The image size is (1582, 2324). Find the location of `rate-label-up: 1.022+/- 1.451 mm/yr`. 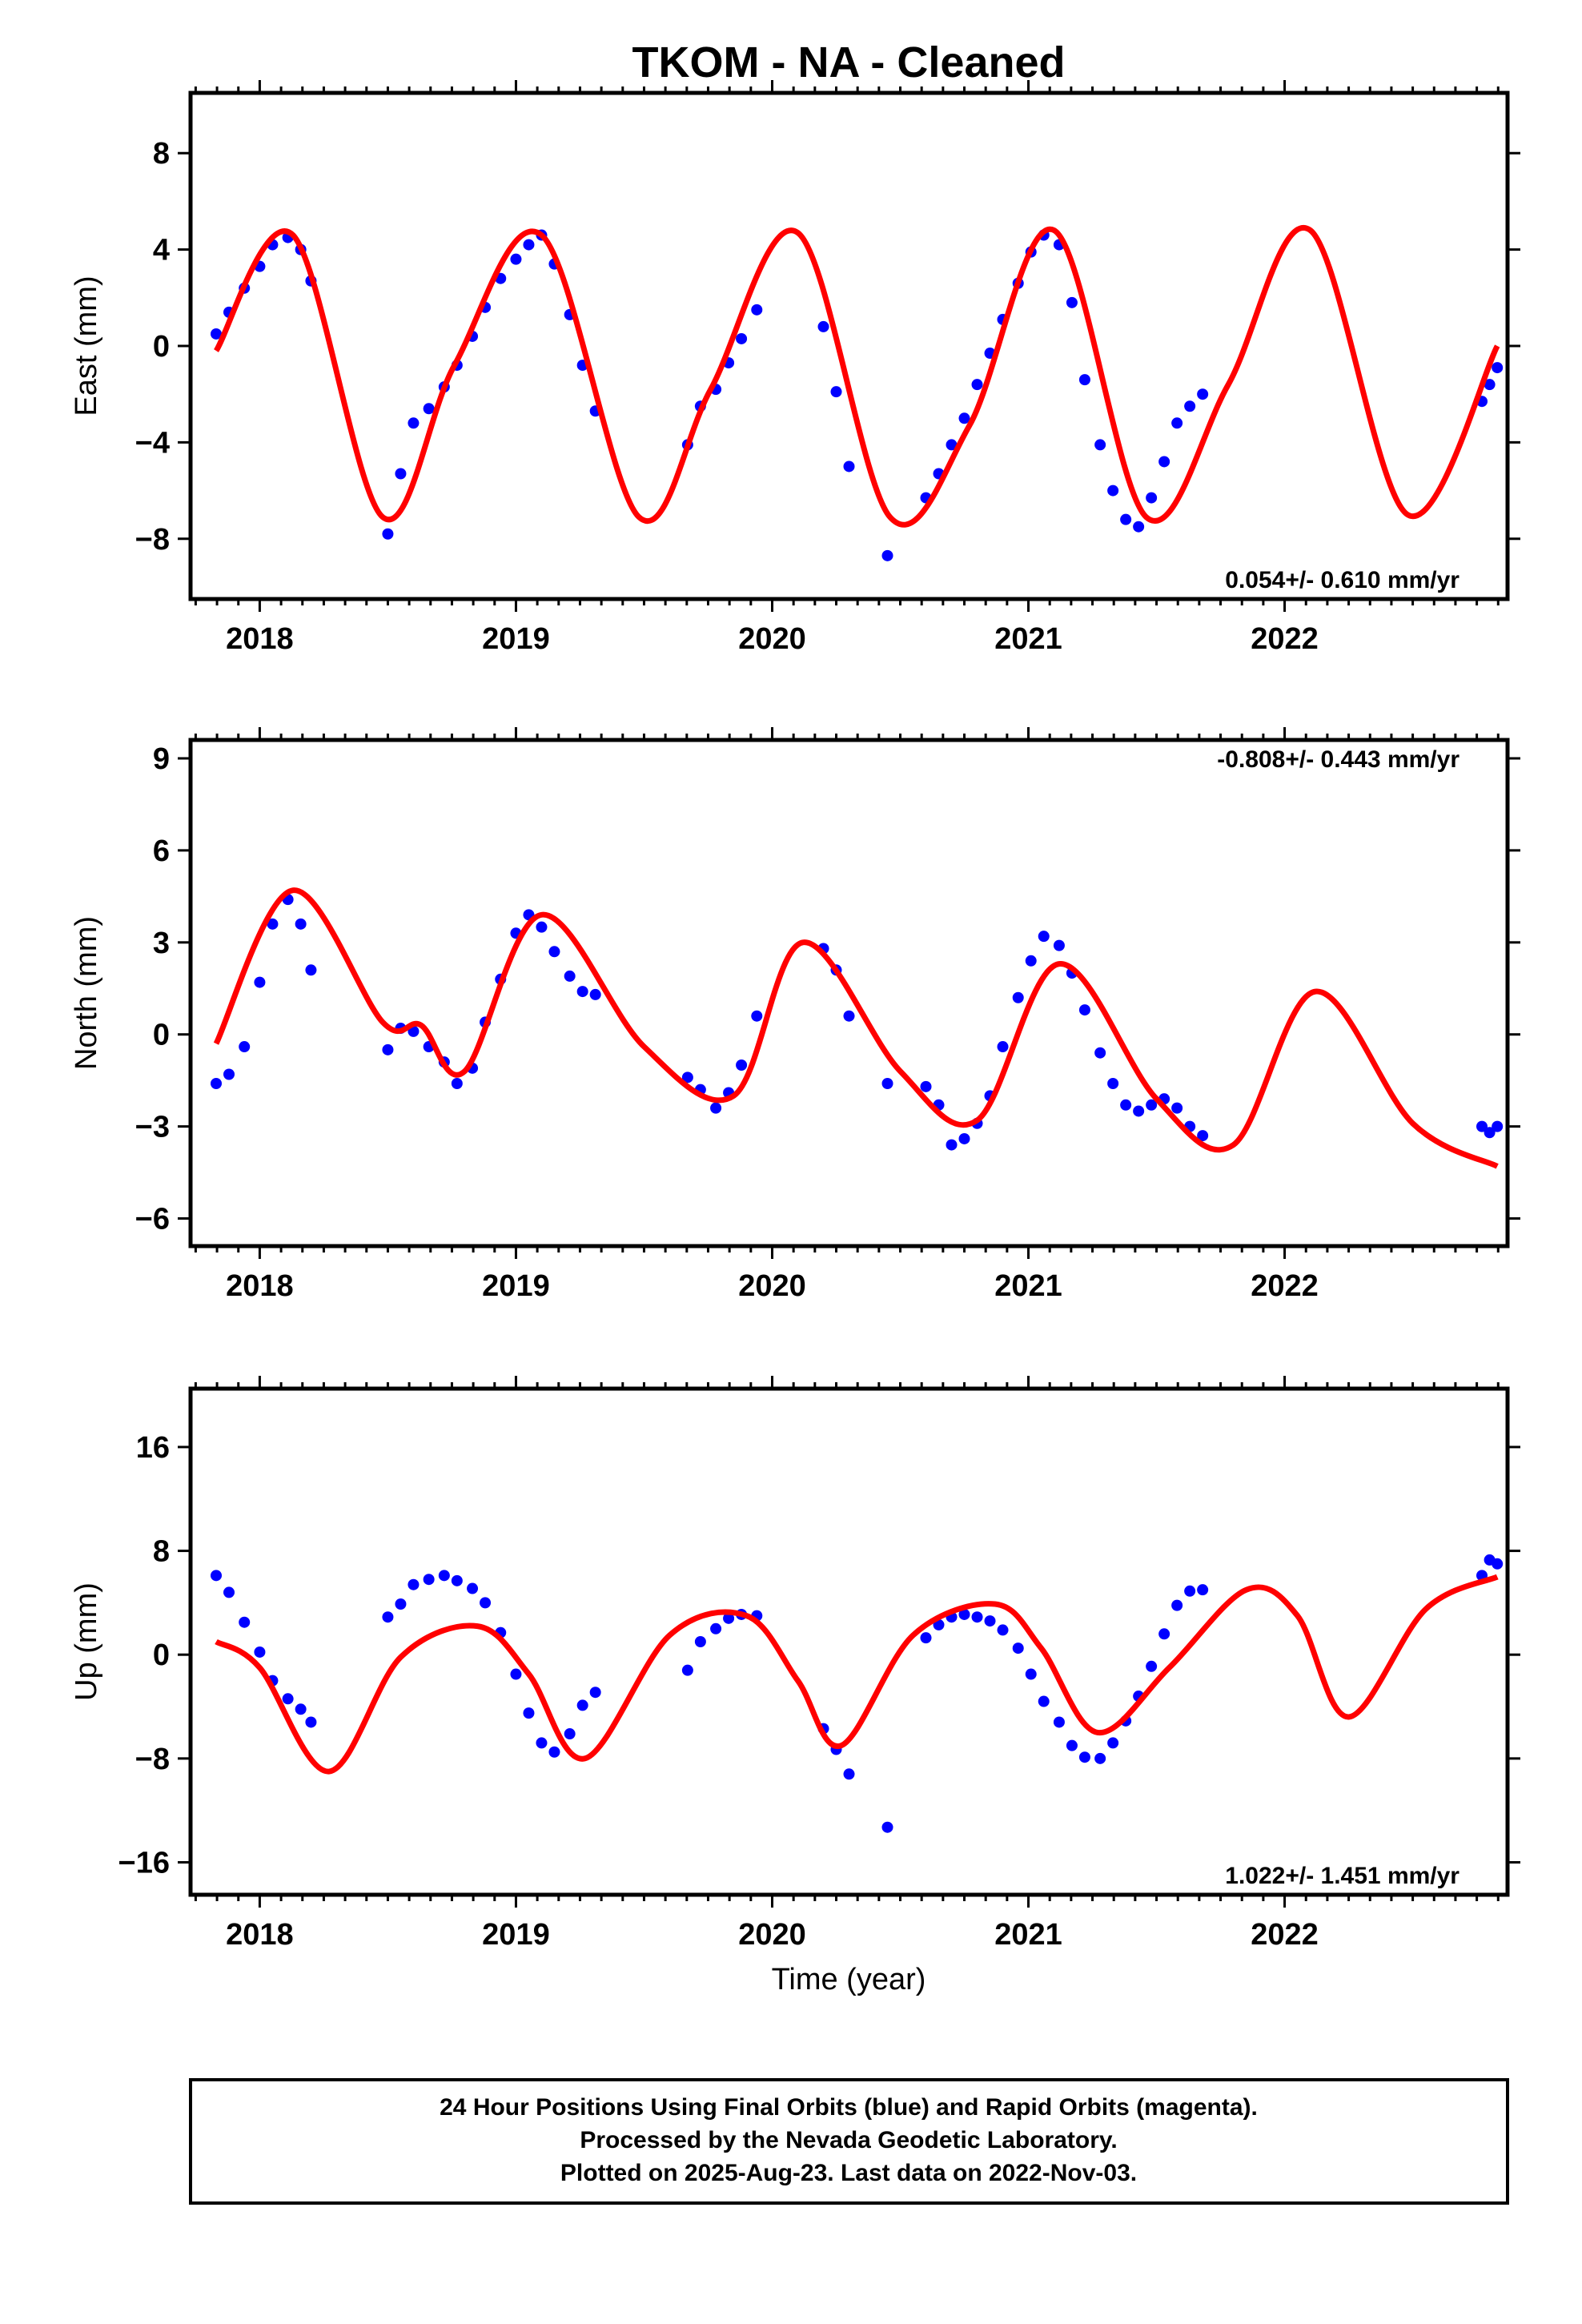

rate-label-up: 1.022+/- 1.451 mm/yr is located at coordinates (1342, 1876).